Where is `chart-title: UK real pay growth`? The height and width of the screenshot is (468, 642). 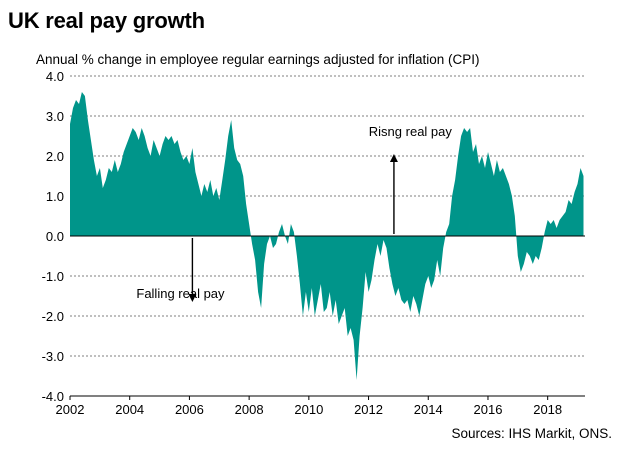 chart-title: UK real pay growth is located at coordinates (106, 20).